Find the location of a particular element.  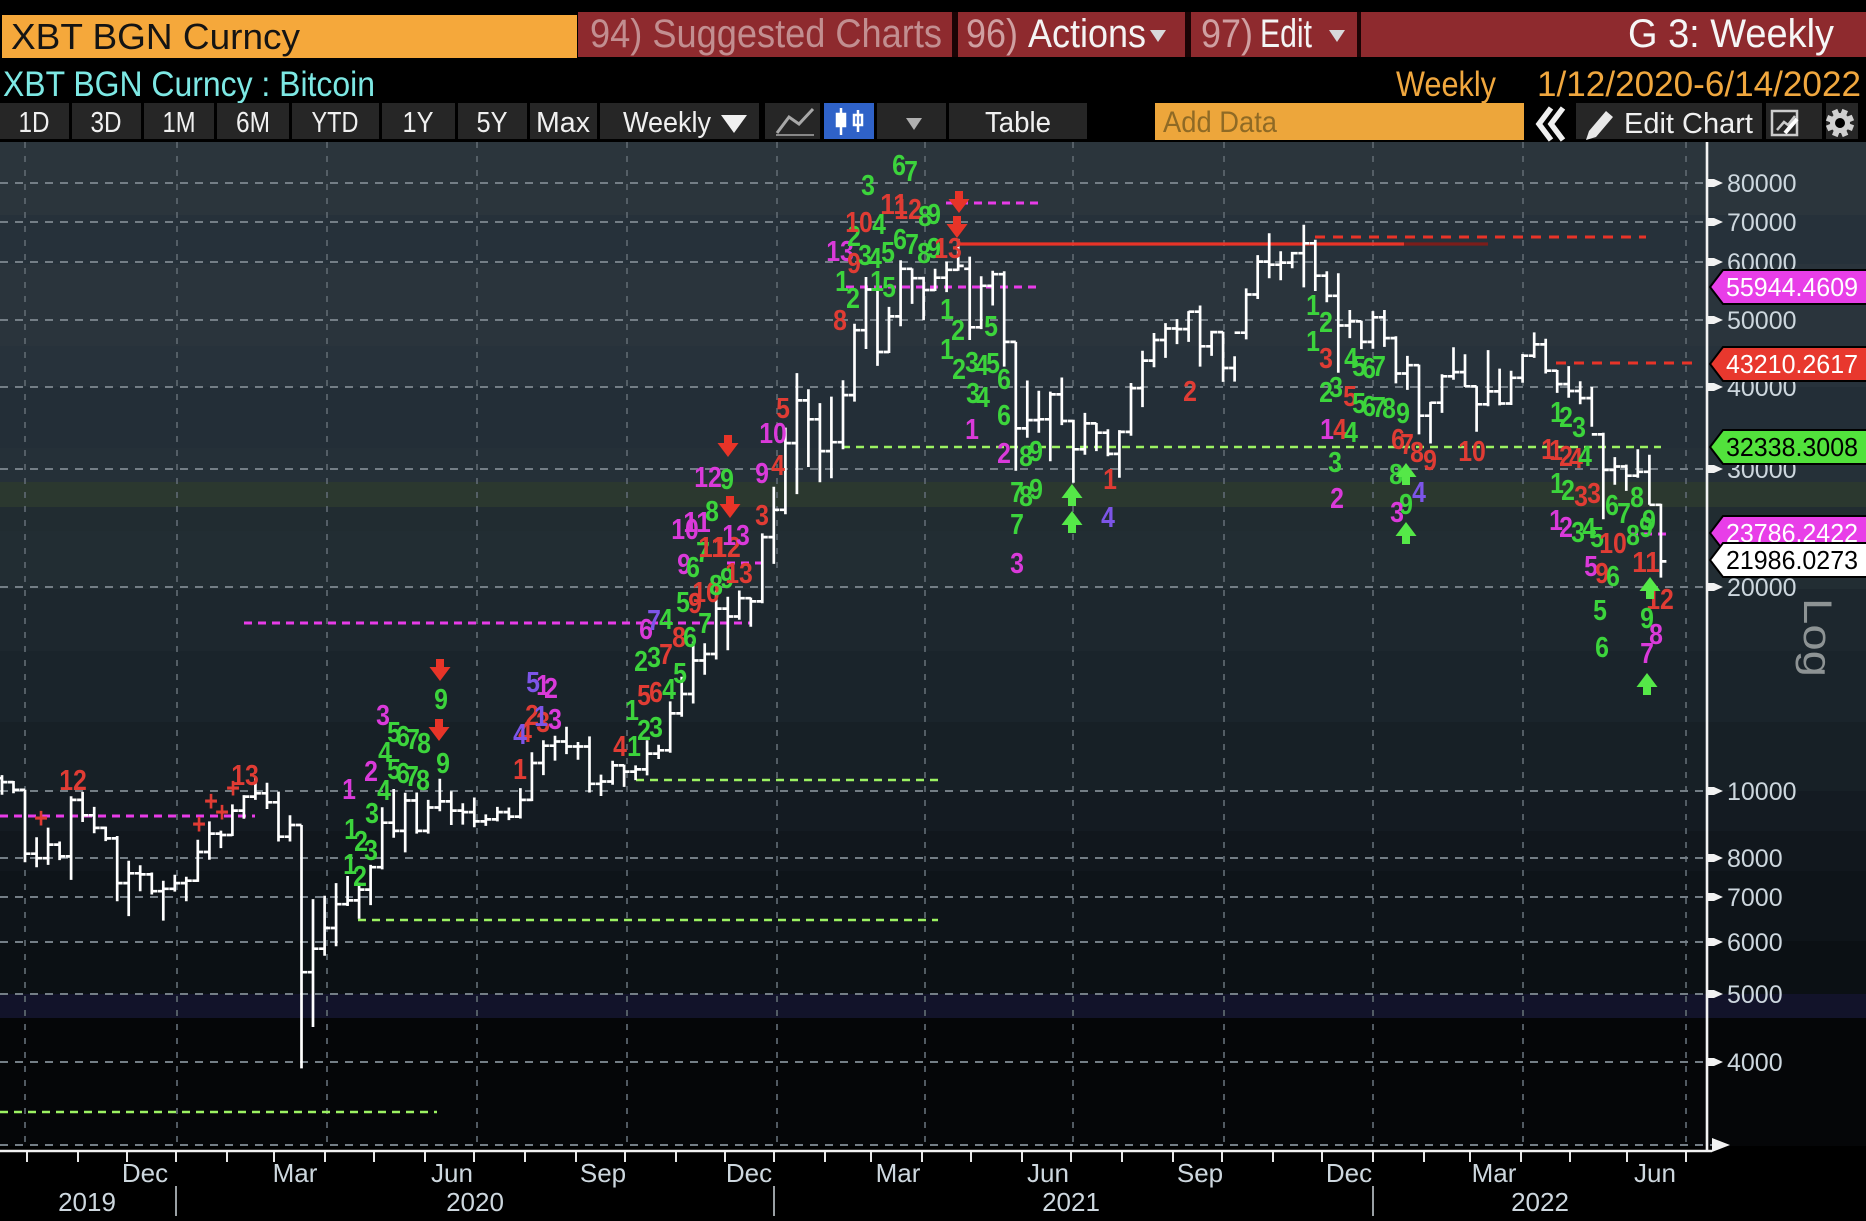

svg-text: 32338.3008 is located at coordinates (1792, 447).